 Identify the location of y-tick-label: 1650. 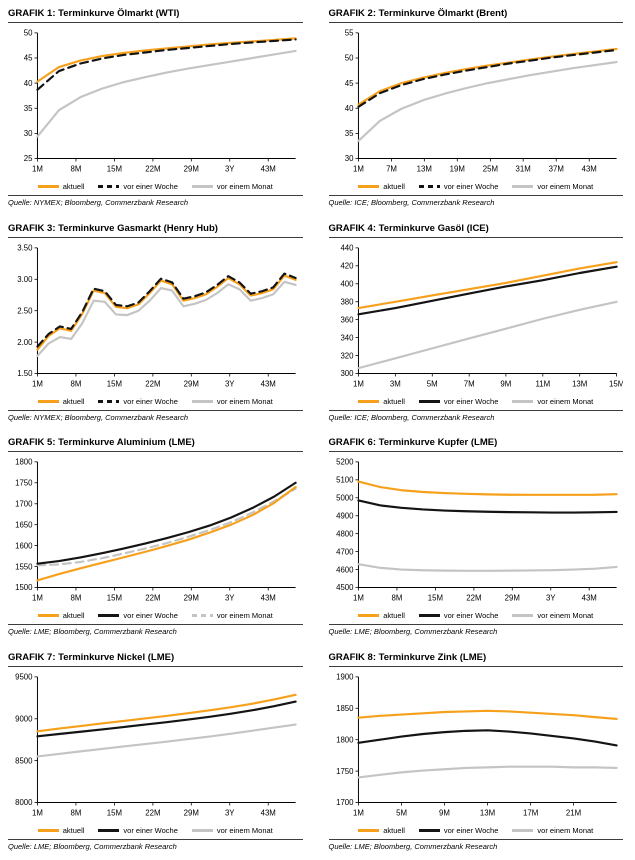
(24, 525).